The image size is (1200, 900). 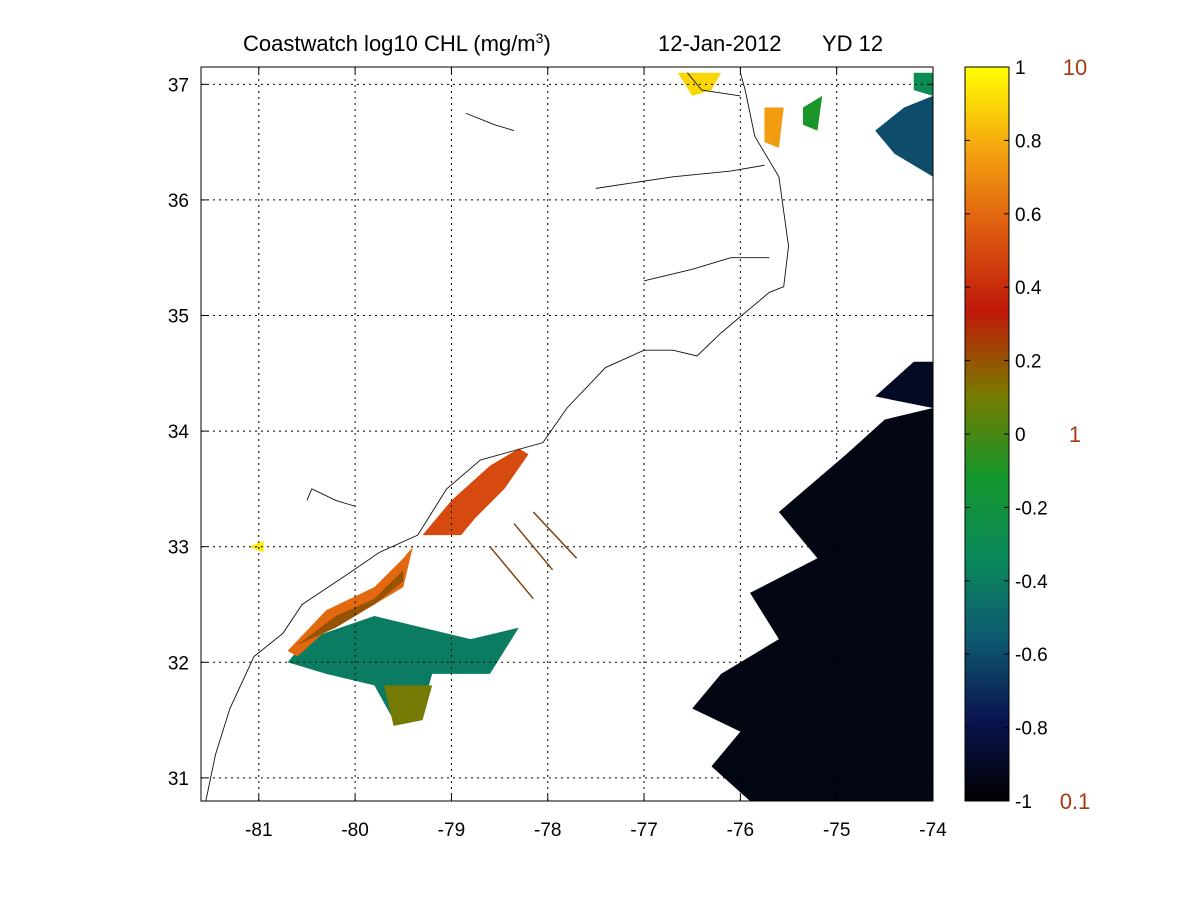 What do you see at coordinates (354, 830) in the screenshot?
I see `lon-tick-label: -80` at bounding box center [354, 830].